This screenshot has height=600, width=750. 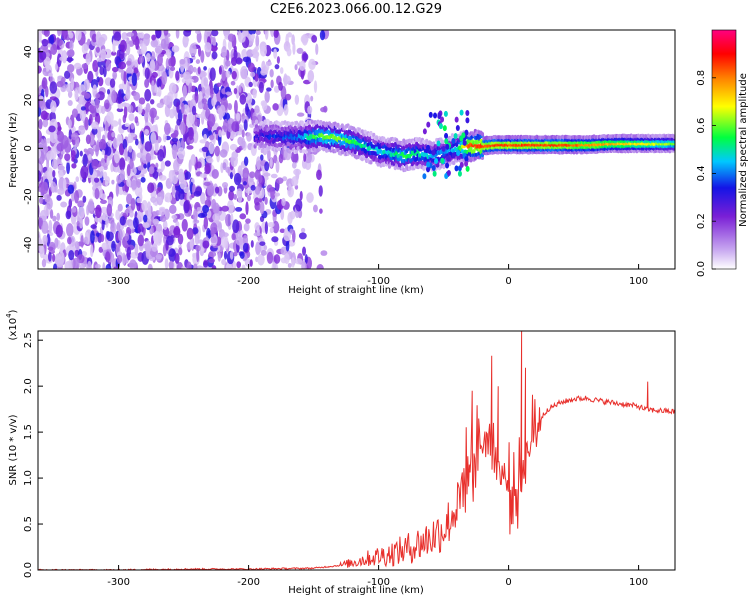 I want to click on y-tick-label: 20, so click(x=28, y=100).